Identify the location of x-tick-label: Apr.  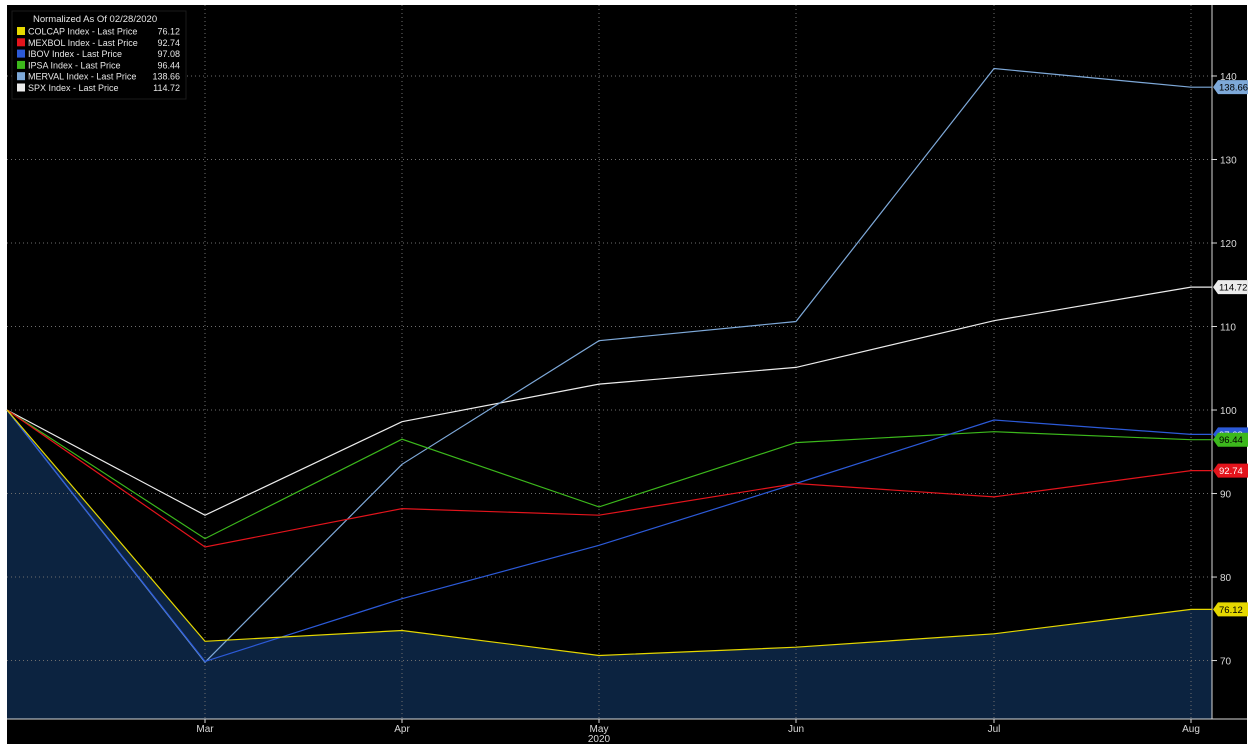
(402, 729).